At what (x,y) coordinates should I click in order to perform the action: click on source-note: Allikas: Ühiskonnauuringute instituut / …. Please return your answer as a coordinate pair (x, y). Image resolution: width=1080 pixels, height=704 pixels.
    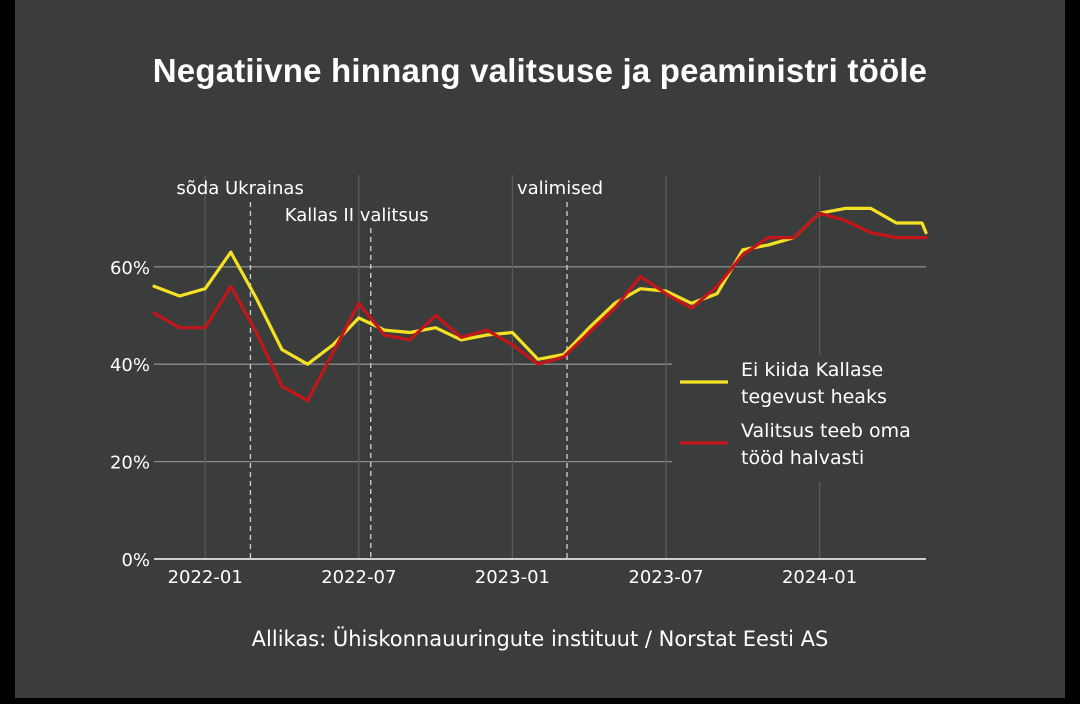
    Looking at the image, I should click on (540, 639).